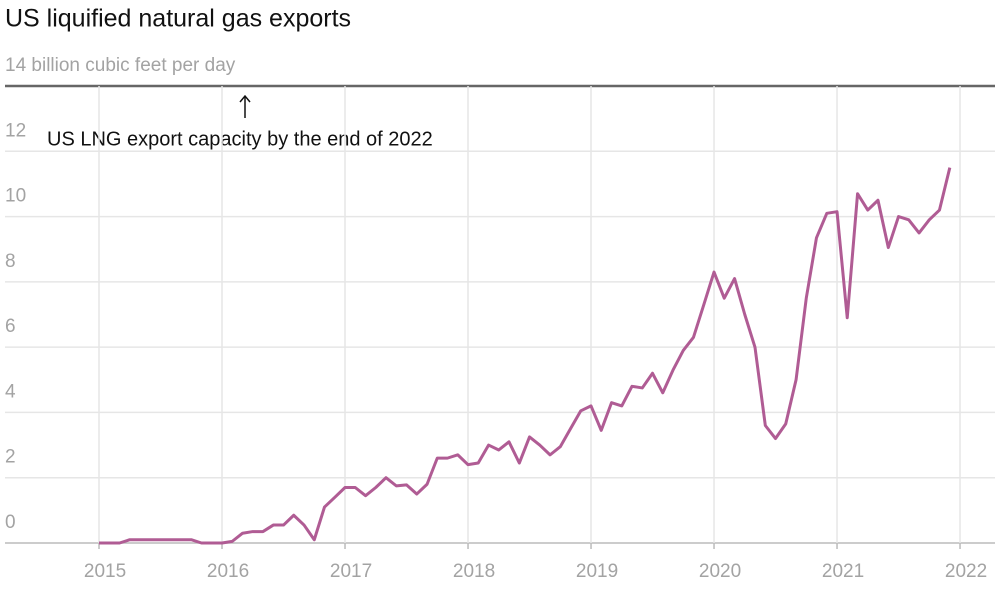 Image resolution: width=1000 pixels, height=598 pixels. I want to click on y-tick-label: 8, so click(10, 261).